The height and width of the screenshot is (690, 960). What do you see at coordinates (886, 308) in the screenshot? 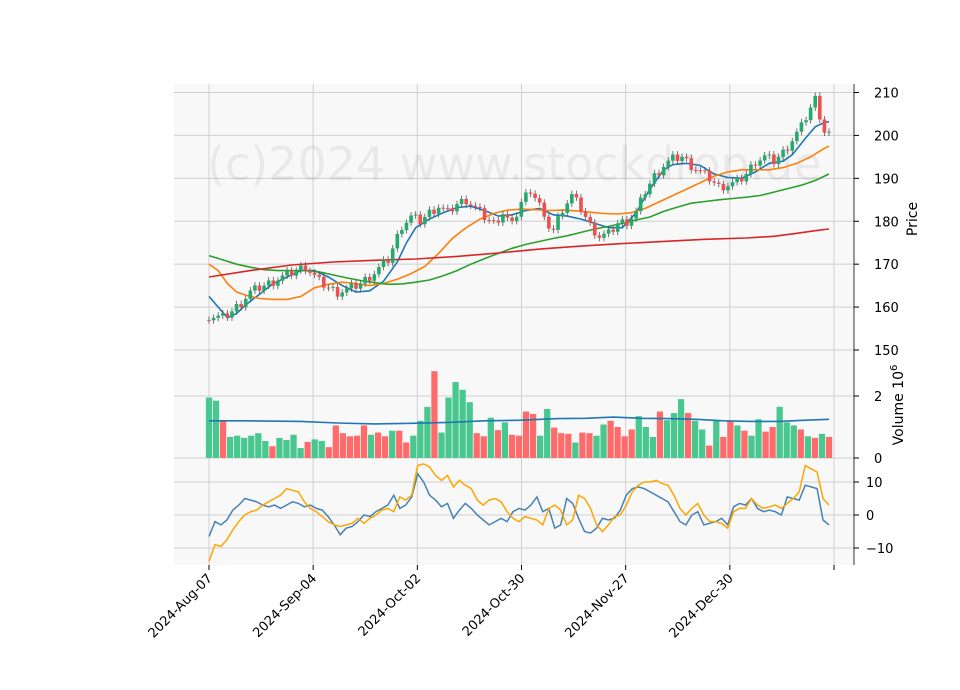
I see `price-y-tick-label: 160` at bounding box center [886, 308].